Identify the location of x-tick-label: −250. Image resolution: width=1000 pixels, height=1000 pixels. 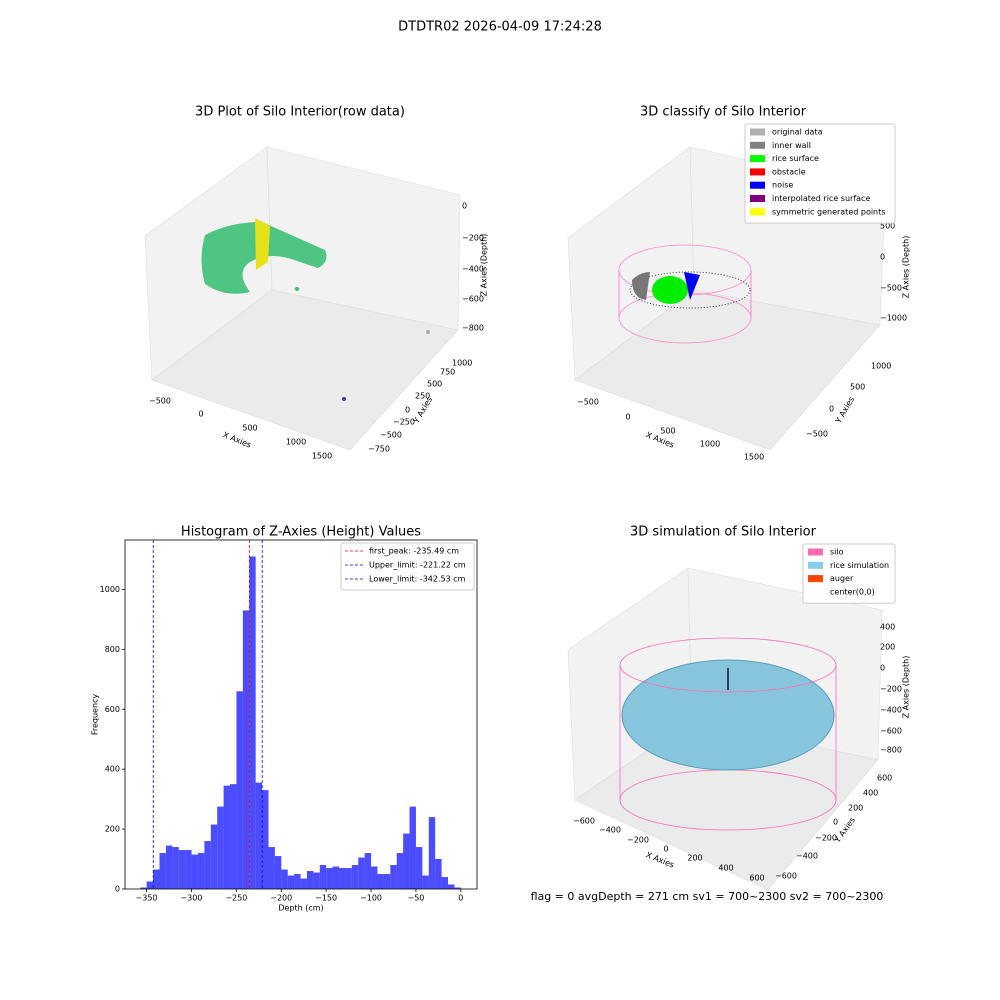
(236, 898).